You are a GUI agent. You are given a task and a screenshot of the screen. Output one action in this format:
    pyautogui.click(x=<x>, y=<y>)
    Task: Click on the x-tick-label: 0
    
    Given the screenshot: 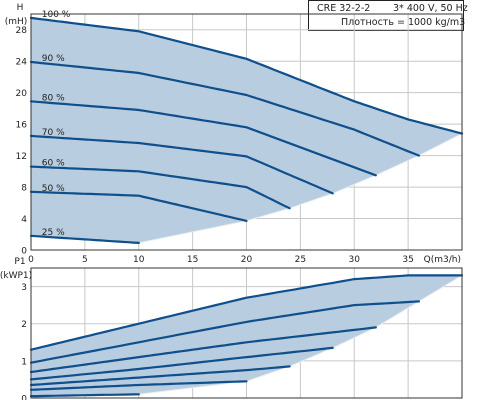 What is the action you would take?
    pyautogui.click(x=31, y=260)
    